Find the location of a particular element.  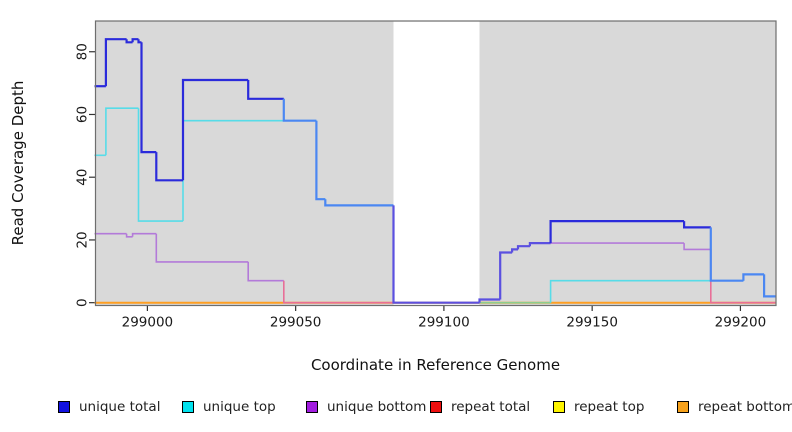

repeat-bottom-swatch-icon is located at coordinates (683, 407).